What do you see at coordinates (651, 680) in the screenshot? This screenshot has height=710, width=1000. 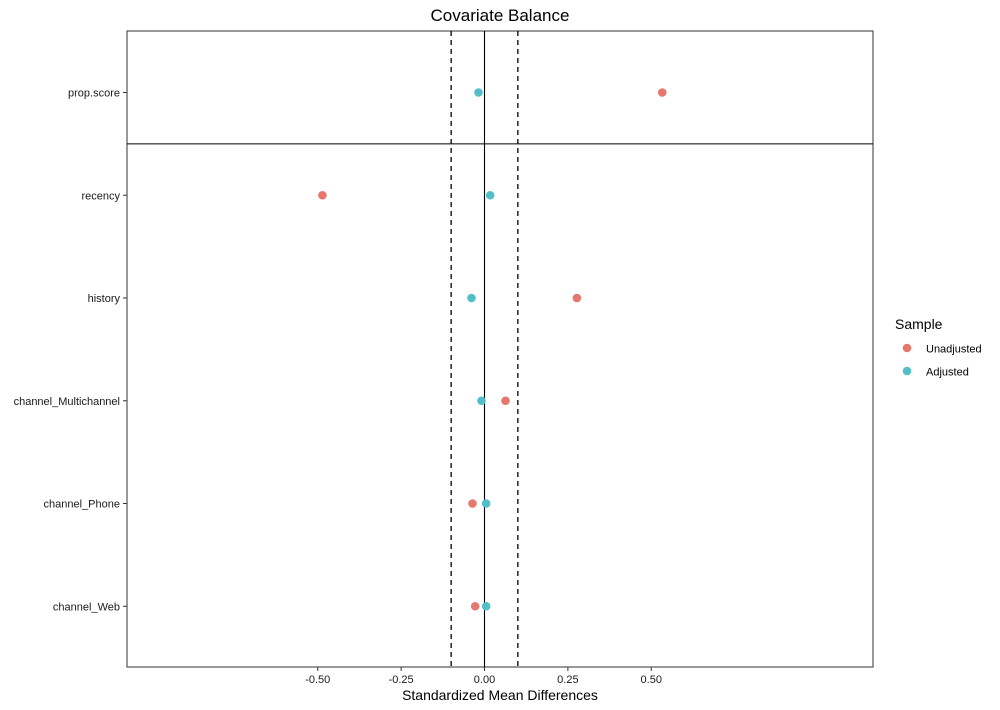 I see `x-tick-label: 0.50` at bounding box center [651, 680].